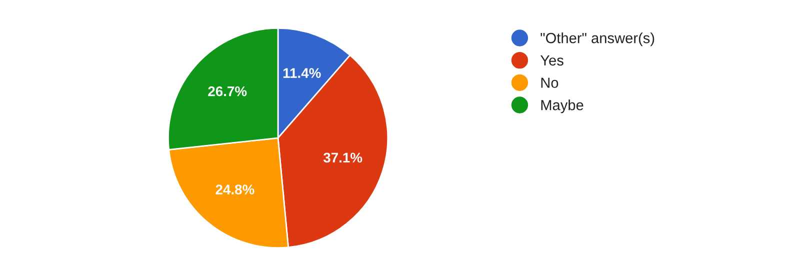  Describe the element at coordinates (562, 107) in the screenshot. I see `legend-label: Maybe` at that location.